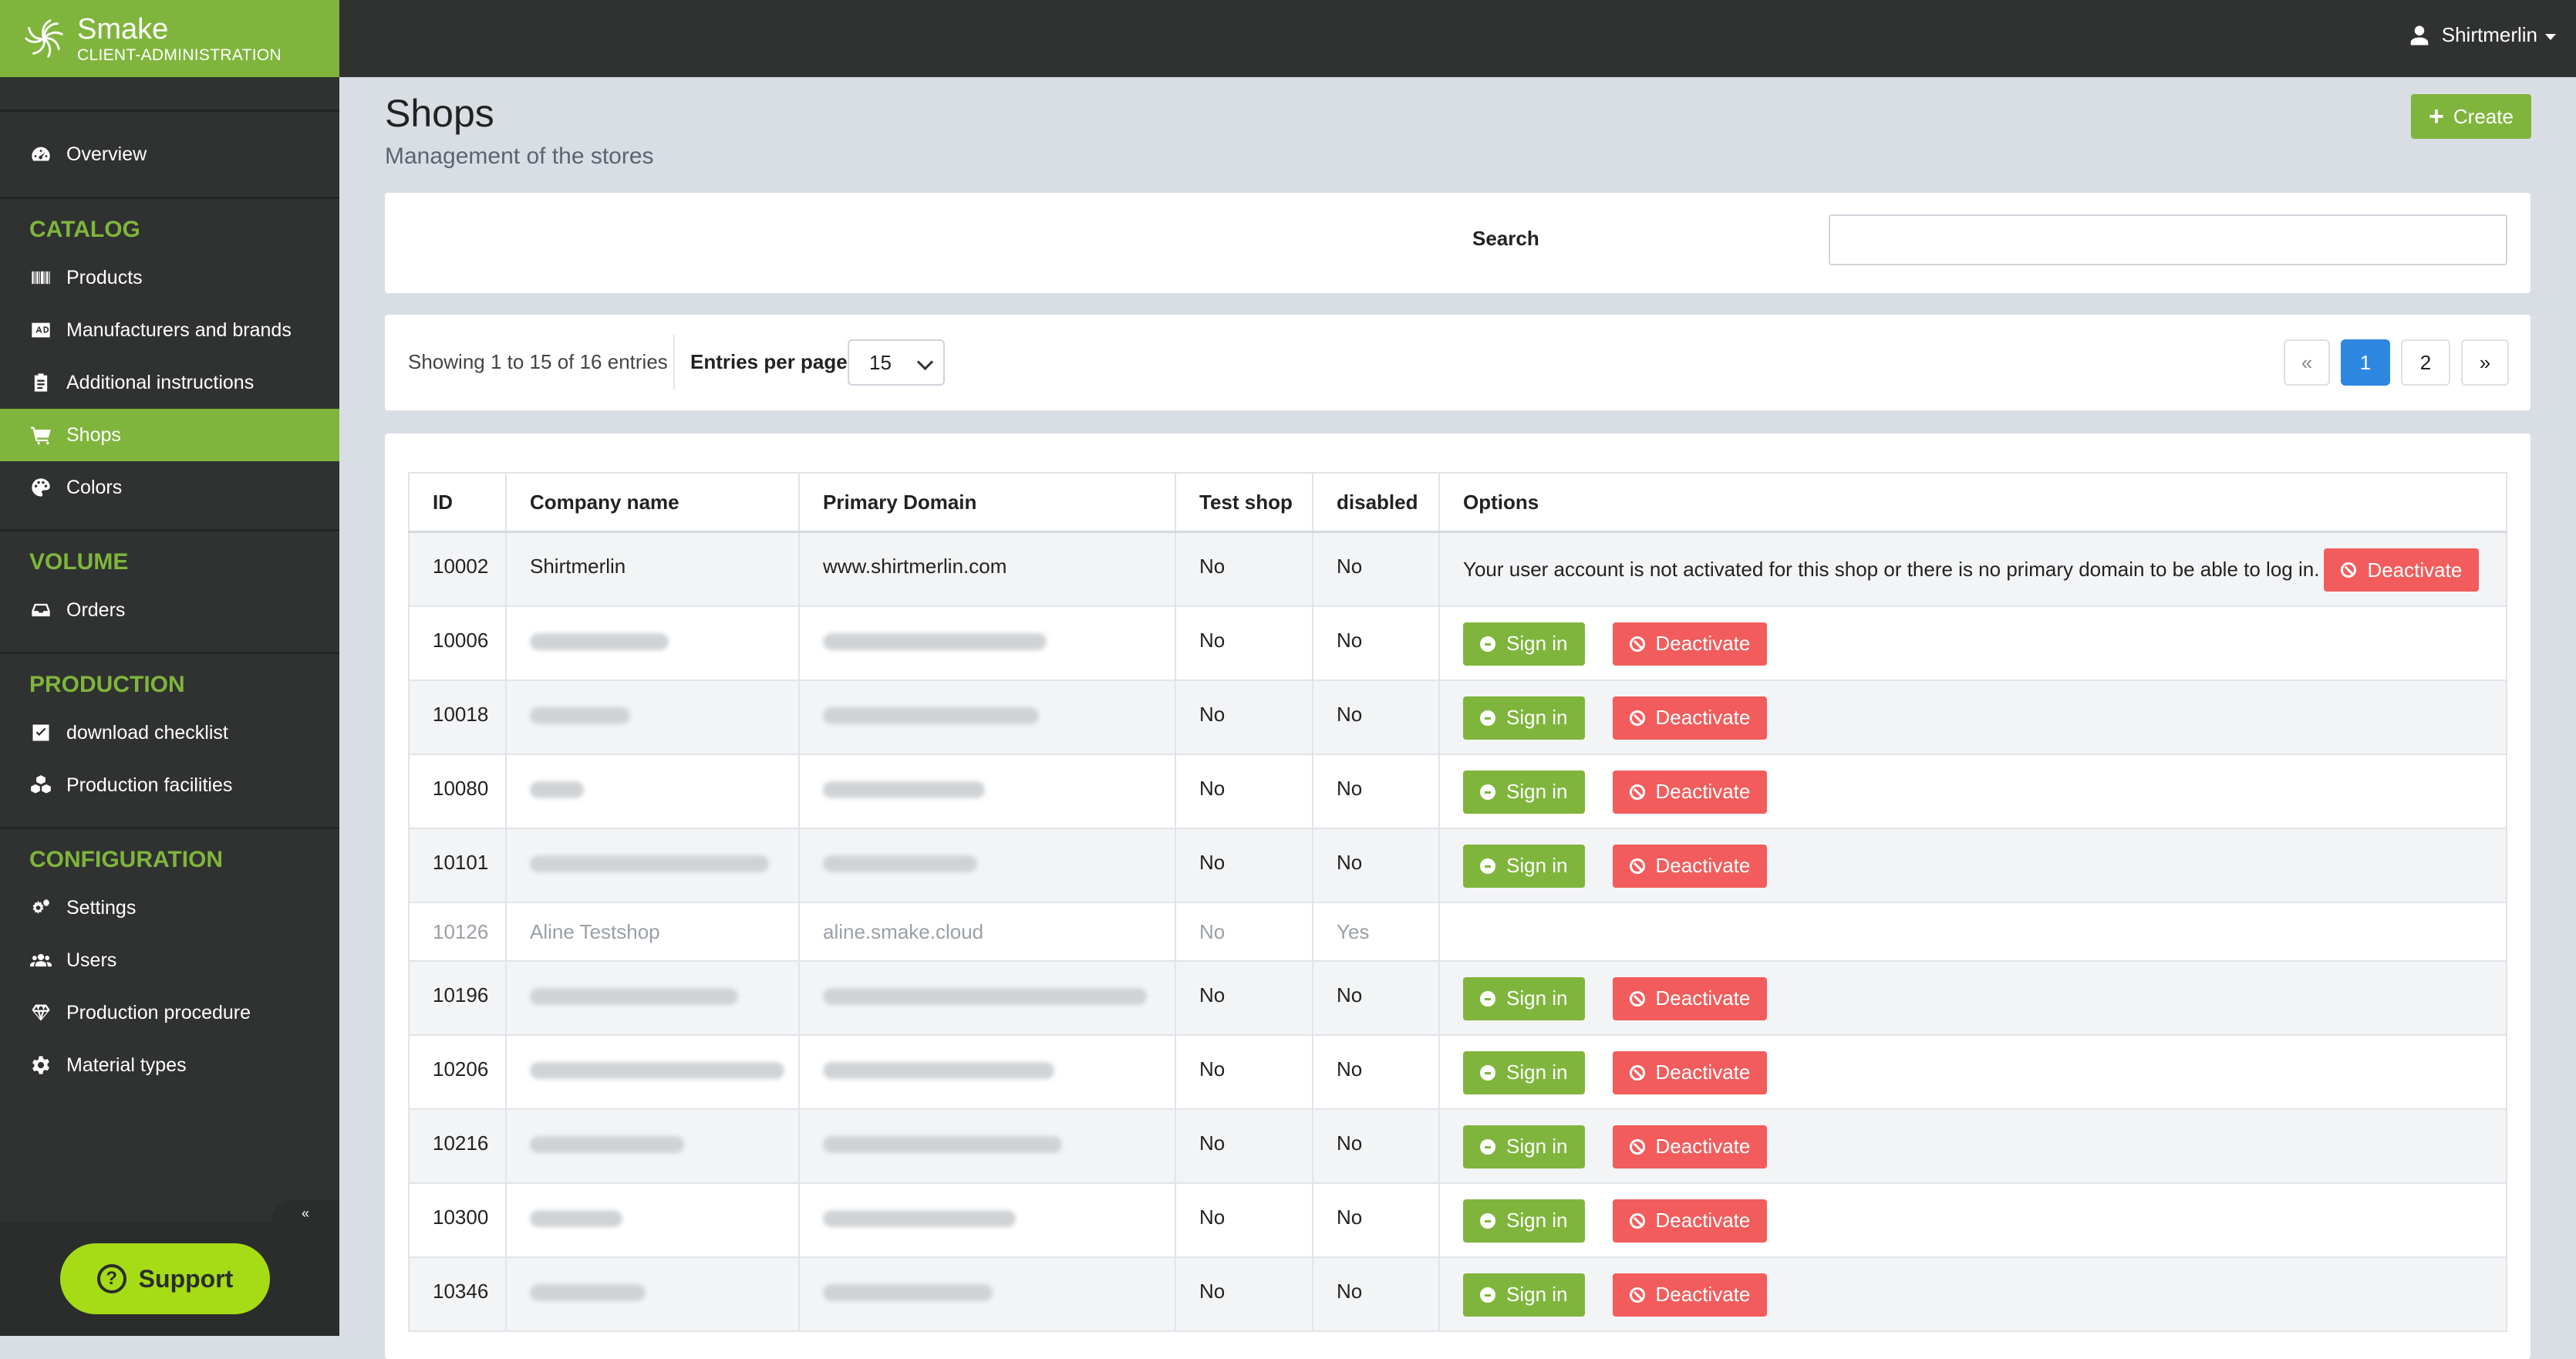  What do you see at coordinates (40, 1013) in the screenshot?
I see `gem-icon` at bounding box center [40, 1013].